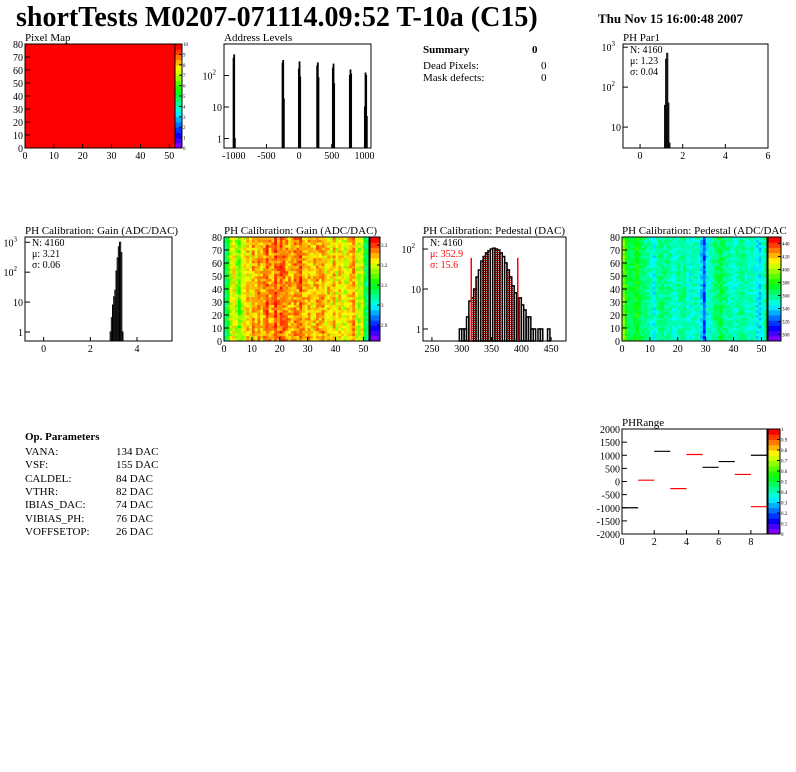 The image size is (796, 772). Describe the element at coordinates (384, 286) in the screenshot. I see `palette-label: 3.1` at that location.